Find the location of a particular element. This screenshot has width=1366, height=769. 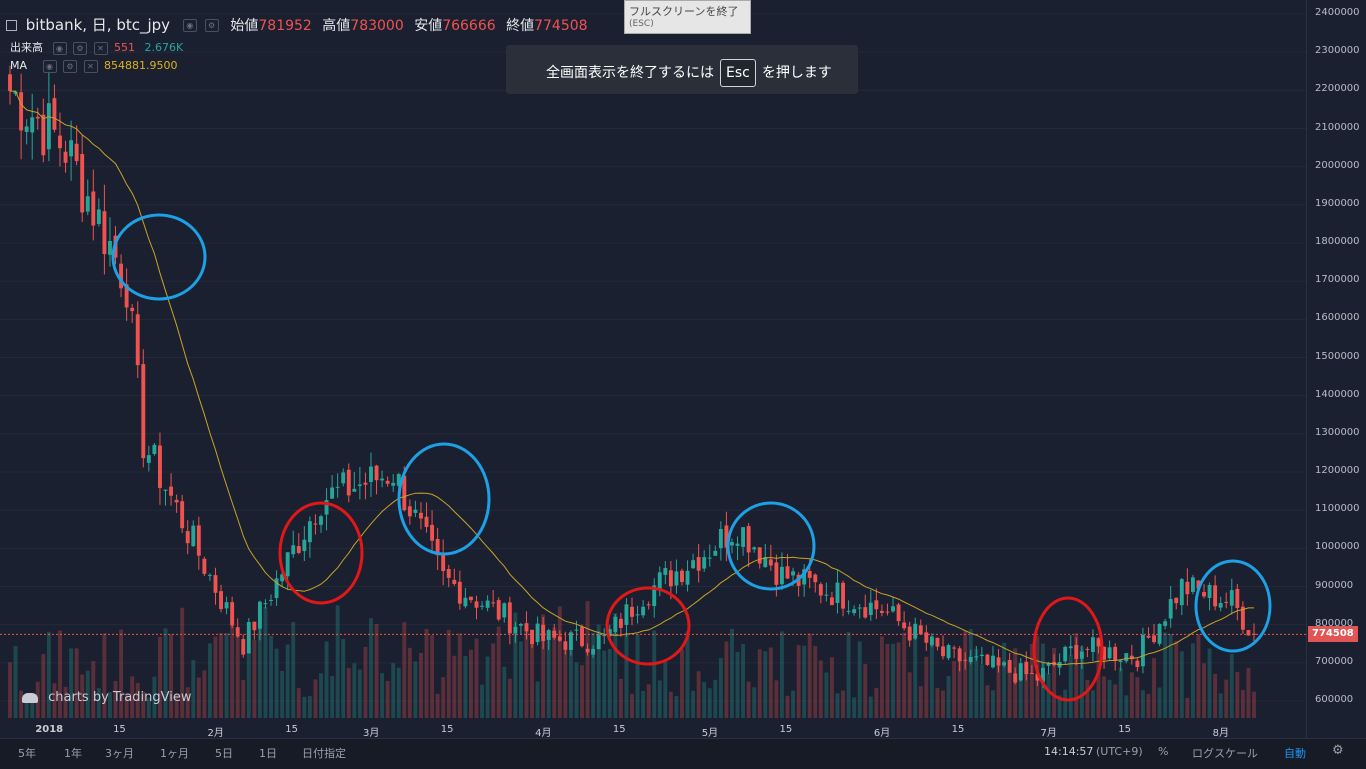

timeframe-5y: 5年 is located at coordinates (27, 753).